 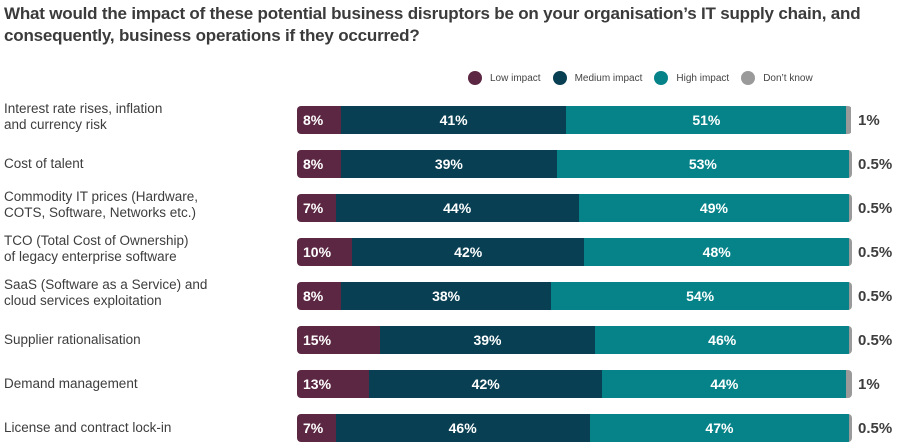 I want to click on bar-segment-high: 54%, so click(x=700, y=296).